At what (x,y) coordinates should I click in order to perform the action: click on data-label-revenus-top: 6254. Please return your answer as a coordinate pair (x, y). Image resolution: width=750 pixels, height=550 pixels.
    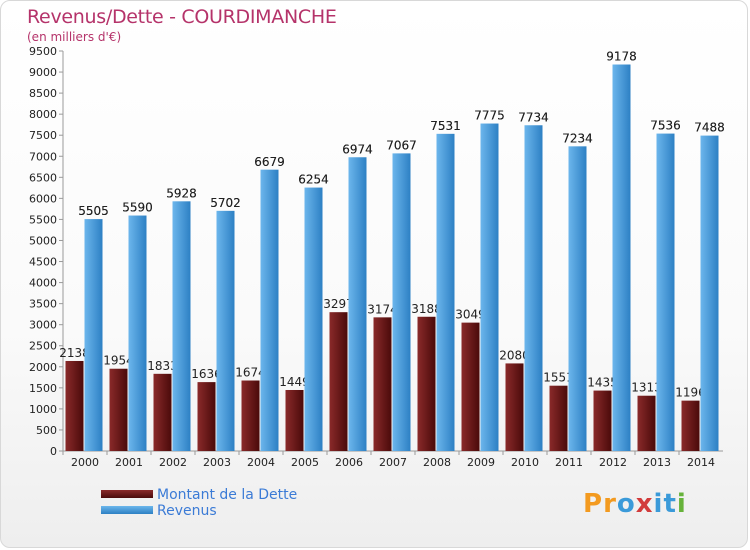
    Looking at the image, I should click on (313, 180).